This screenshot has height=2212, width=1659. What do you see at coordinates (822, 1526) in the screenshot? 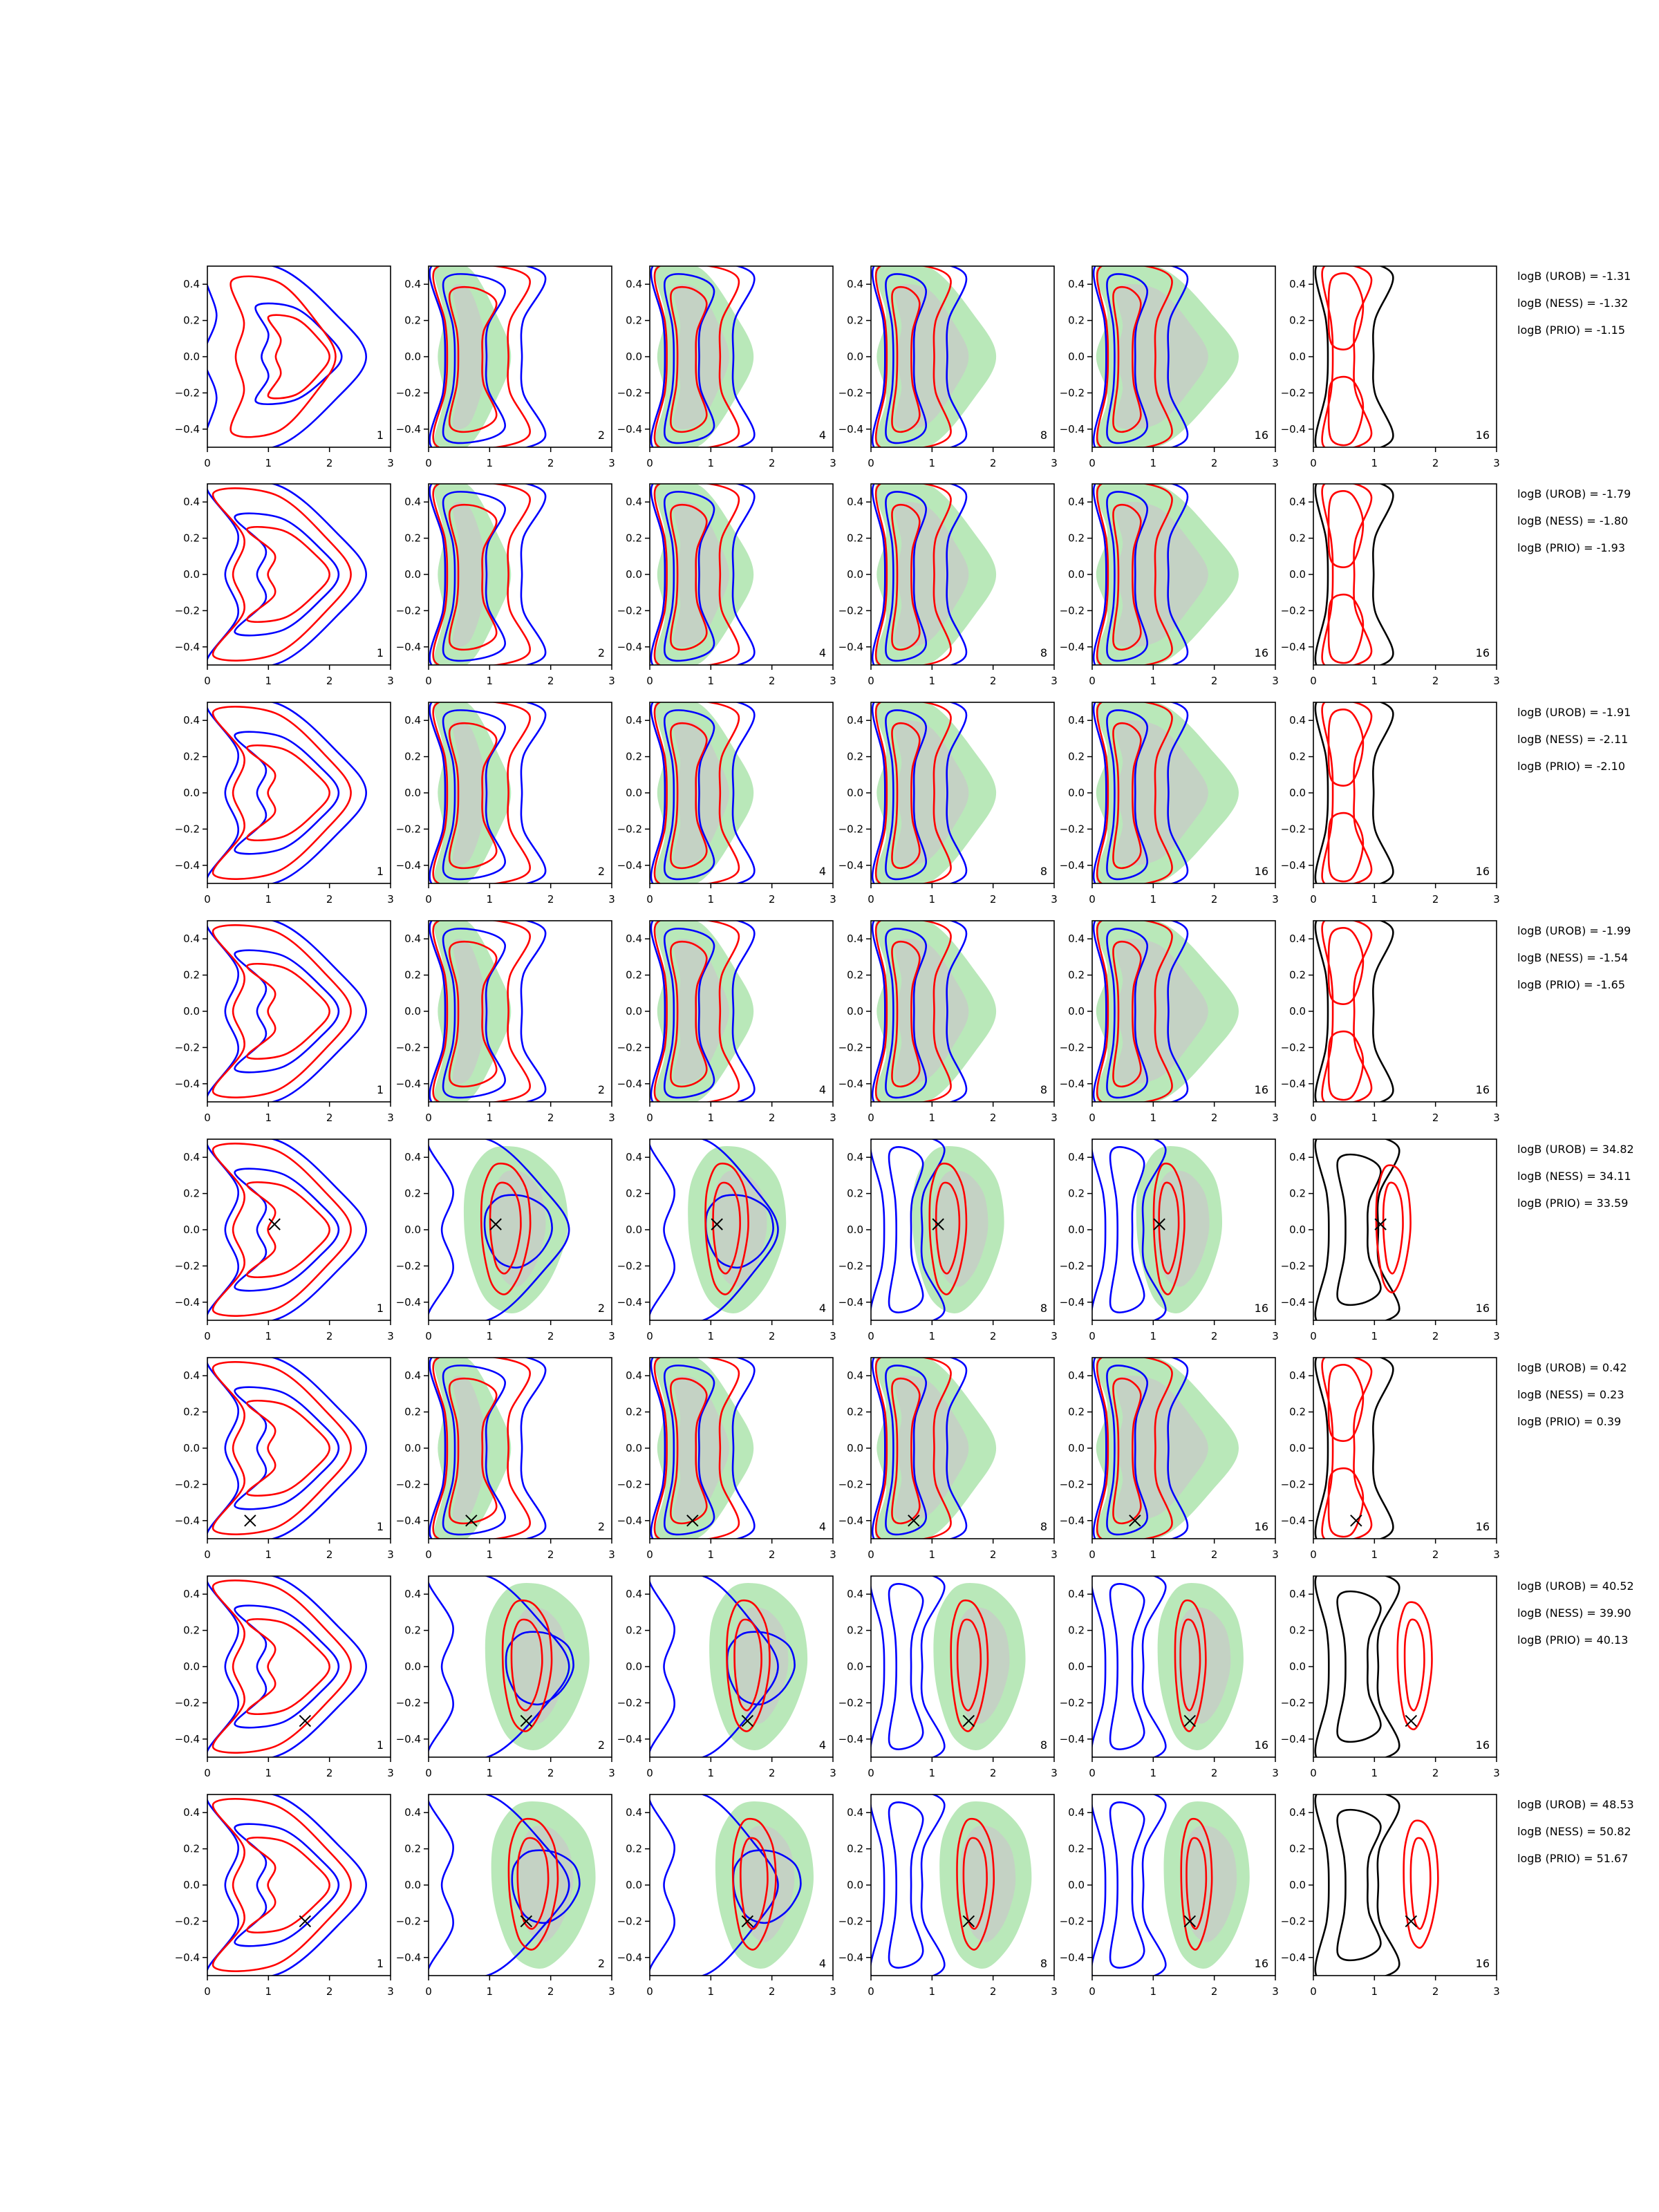
I see `panel-index-label: 4` at bounding box center [822, 1526].